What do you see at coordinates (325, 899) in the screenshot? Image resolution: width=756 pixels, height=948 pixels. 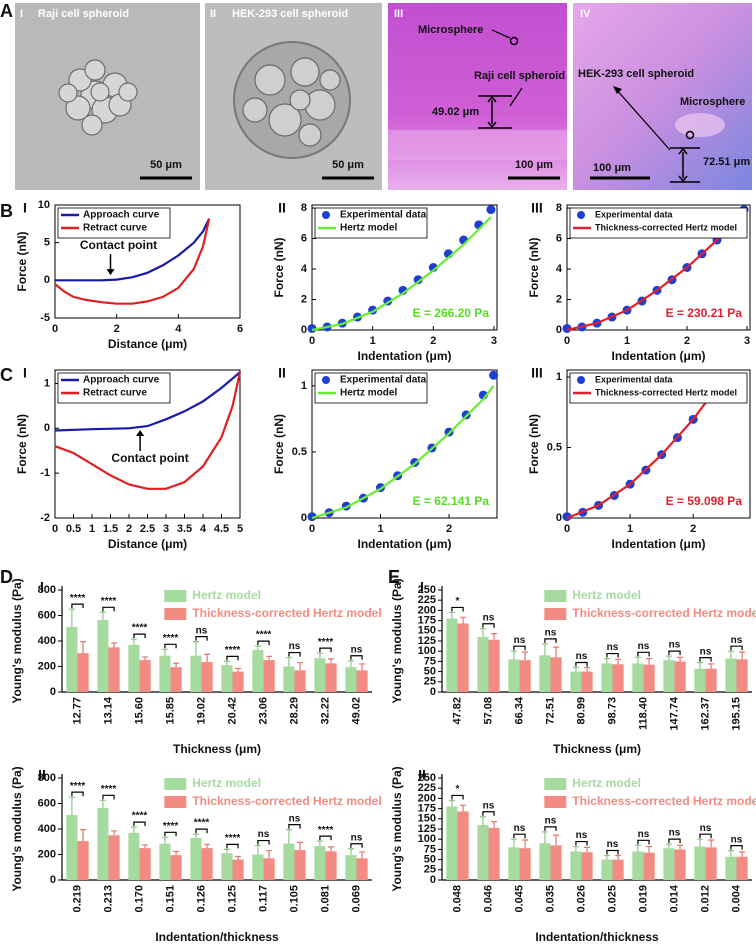 I see `x-tick-label: 0.081` at bounding box center [325, 899].